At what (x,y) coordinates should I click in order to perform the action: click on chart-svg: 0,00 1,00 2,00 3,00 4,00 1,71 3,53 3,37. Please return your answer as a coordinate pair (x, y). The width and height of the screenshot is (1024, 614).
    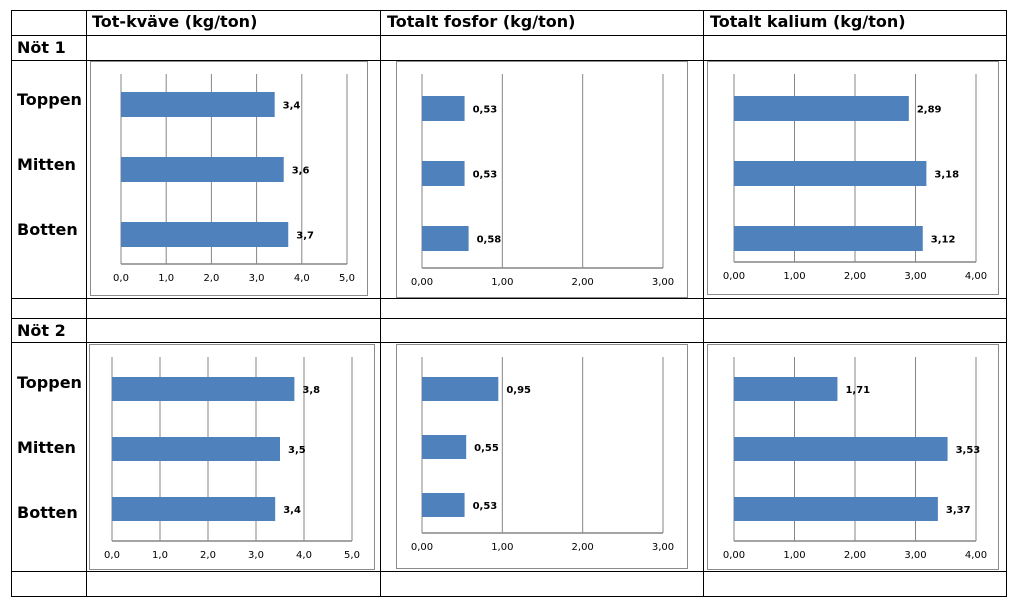
    Looking at the image, I should click on (855, 459).